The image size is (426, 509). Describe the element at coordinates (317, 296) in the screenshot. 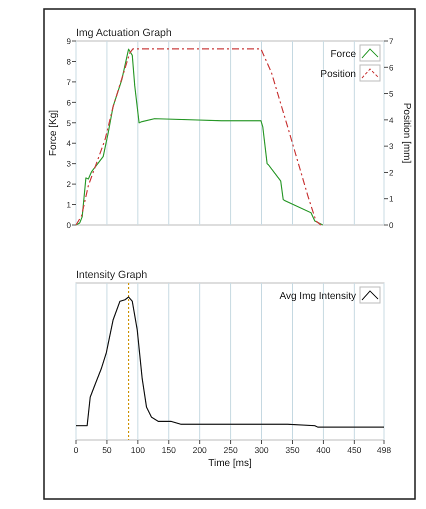

I see `legend-label: Avg Img Intensity` at that location.